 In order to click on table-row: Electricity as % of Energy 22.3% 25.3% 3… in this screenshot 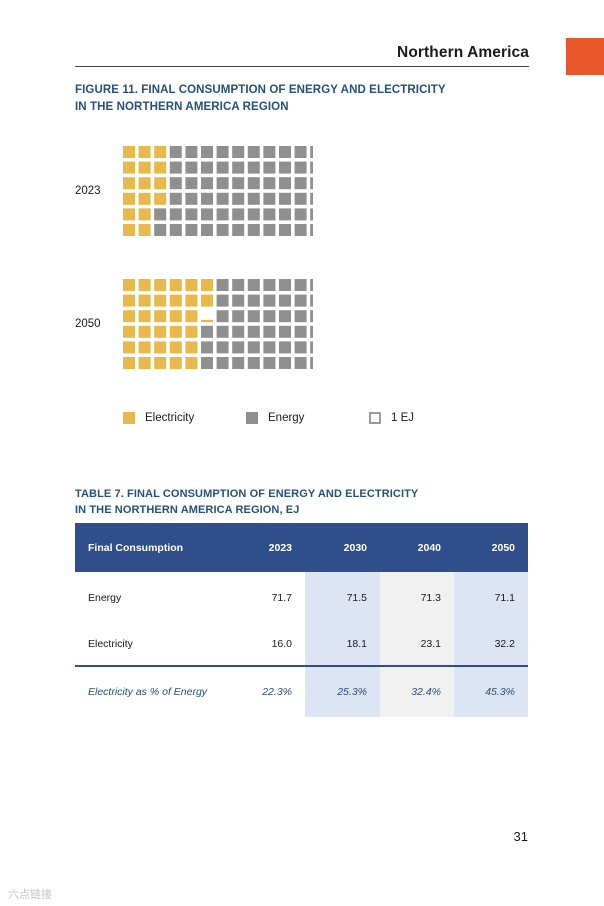, I will do `click(301, 691)`.